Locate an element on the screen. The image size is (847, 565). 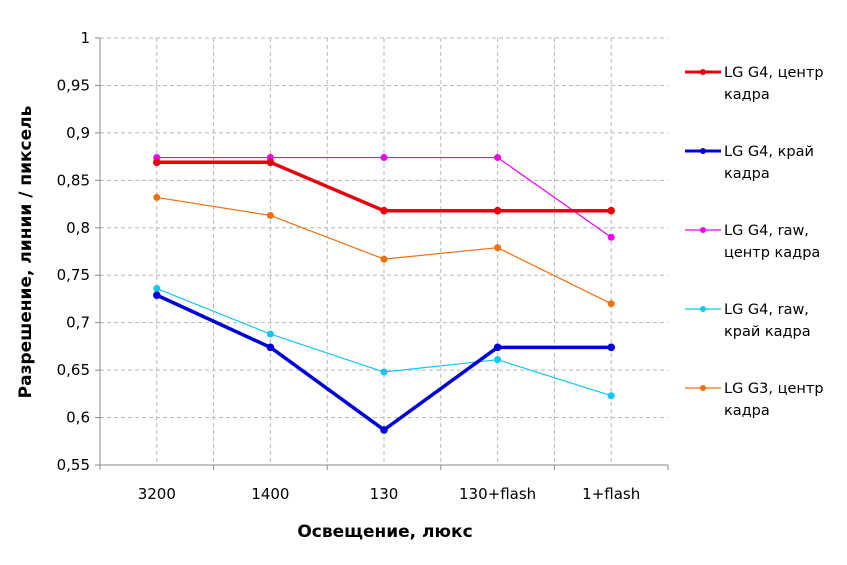
x-axis-title: Освещение, люкс is located at coordinates (384, 532).